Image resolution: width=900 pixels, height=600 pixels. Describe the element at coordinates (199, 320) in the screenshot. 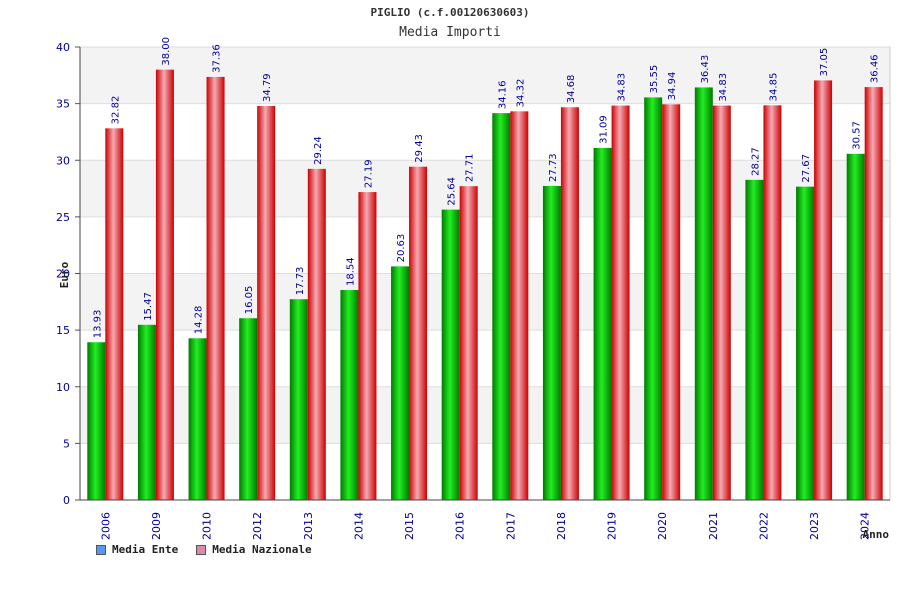

I see `data-label: 14.28` at that location.